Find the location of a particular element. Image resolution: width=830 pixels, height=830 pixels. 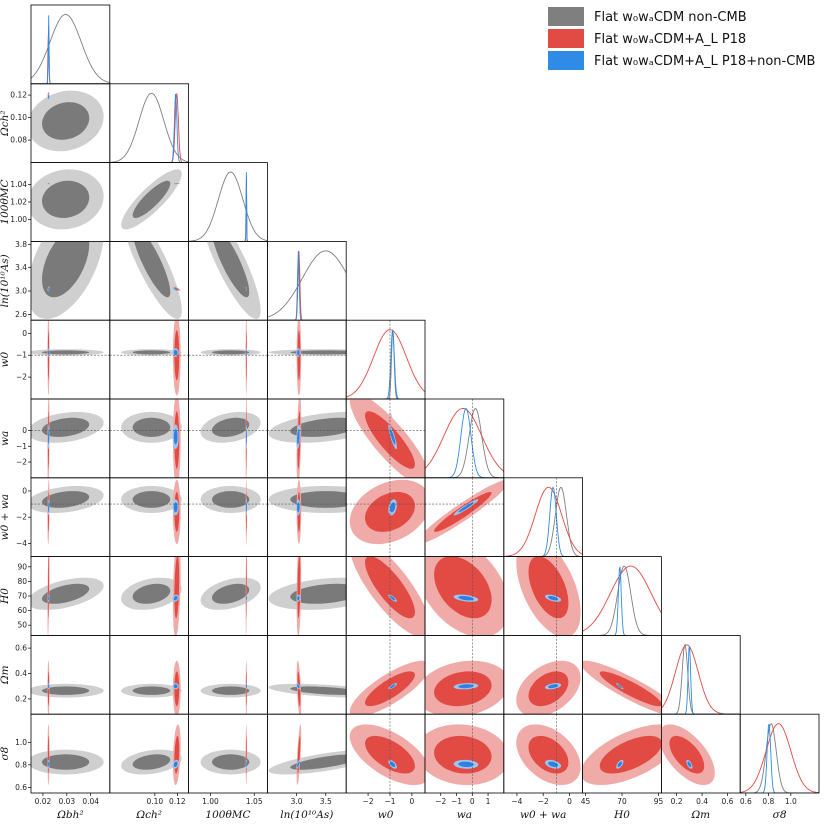

contour-68-theta-w0-flat-w-w-cdm-a-l-p18-non-cmb is located at coordinates (246, 352).